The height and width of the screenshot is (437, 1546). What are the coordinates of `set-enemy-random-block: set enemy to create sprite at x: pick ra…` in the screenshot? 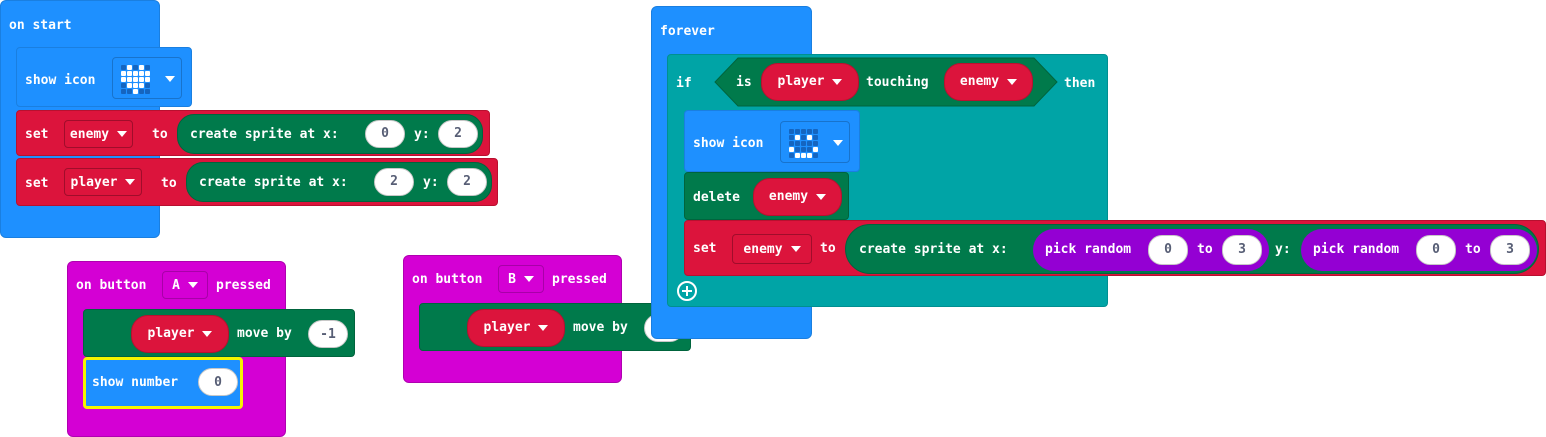 It's located at (1115, 248).